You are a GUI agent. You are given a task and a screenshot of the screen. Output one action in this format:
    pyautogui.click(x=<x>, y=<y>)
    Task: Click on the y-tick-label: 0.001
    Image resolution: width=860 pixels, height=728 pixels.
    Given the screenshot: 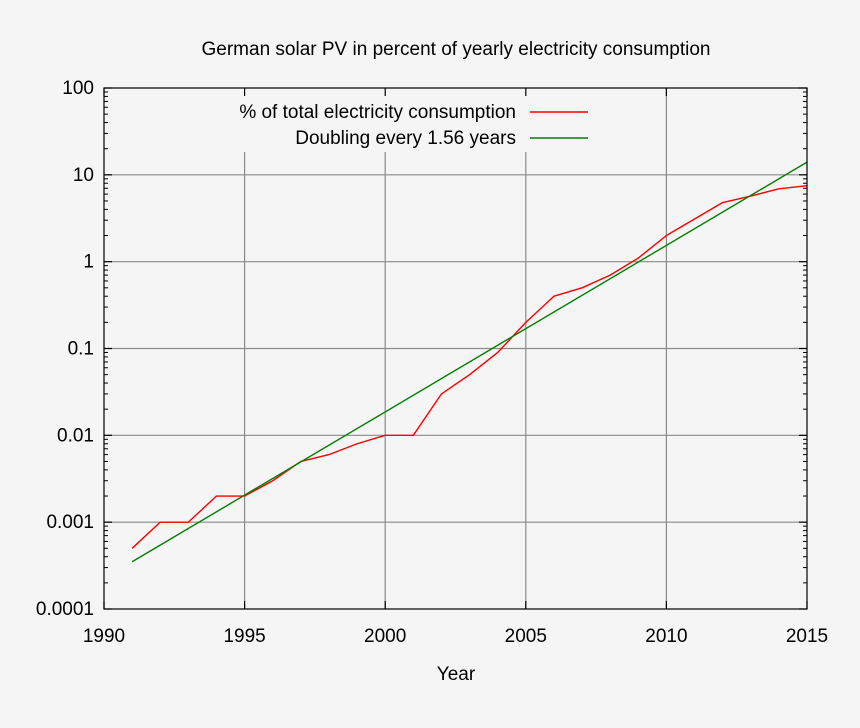 What is the action you would take?
    pyautogui.click(x=70, y=522)
    